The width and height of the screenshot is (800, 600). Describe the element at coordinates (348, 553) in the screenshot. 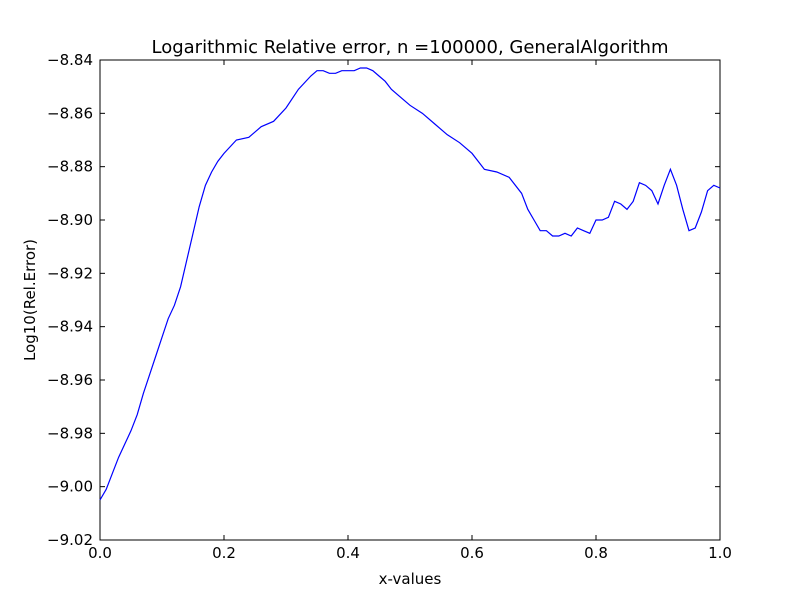

I see `x-tick-label: 0.4` at that location.